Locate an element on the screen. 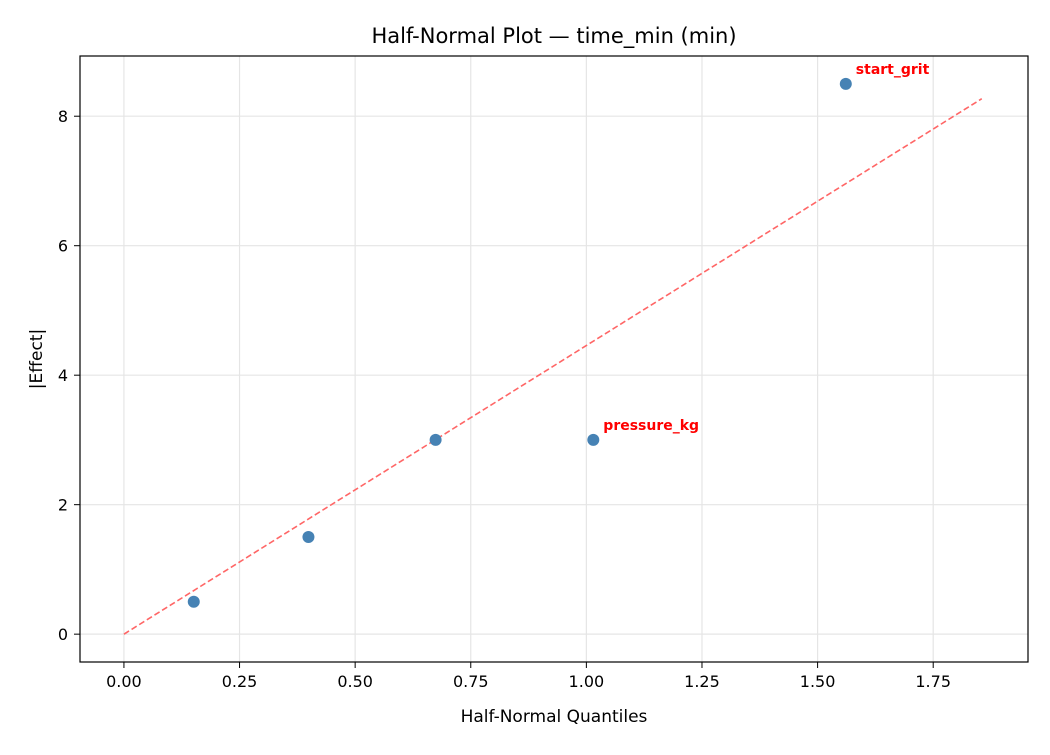 The width and height of the screenshot is (1050, 755). x-tick-label: 0.00 is located at coordinates (124, 681).